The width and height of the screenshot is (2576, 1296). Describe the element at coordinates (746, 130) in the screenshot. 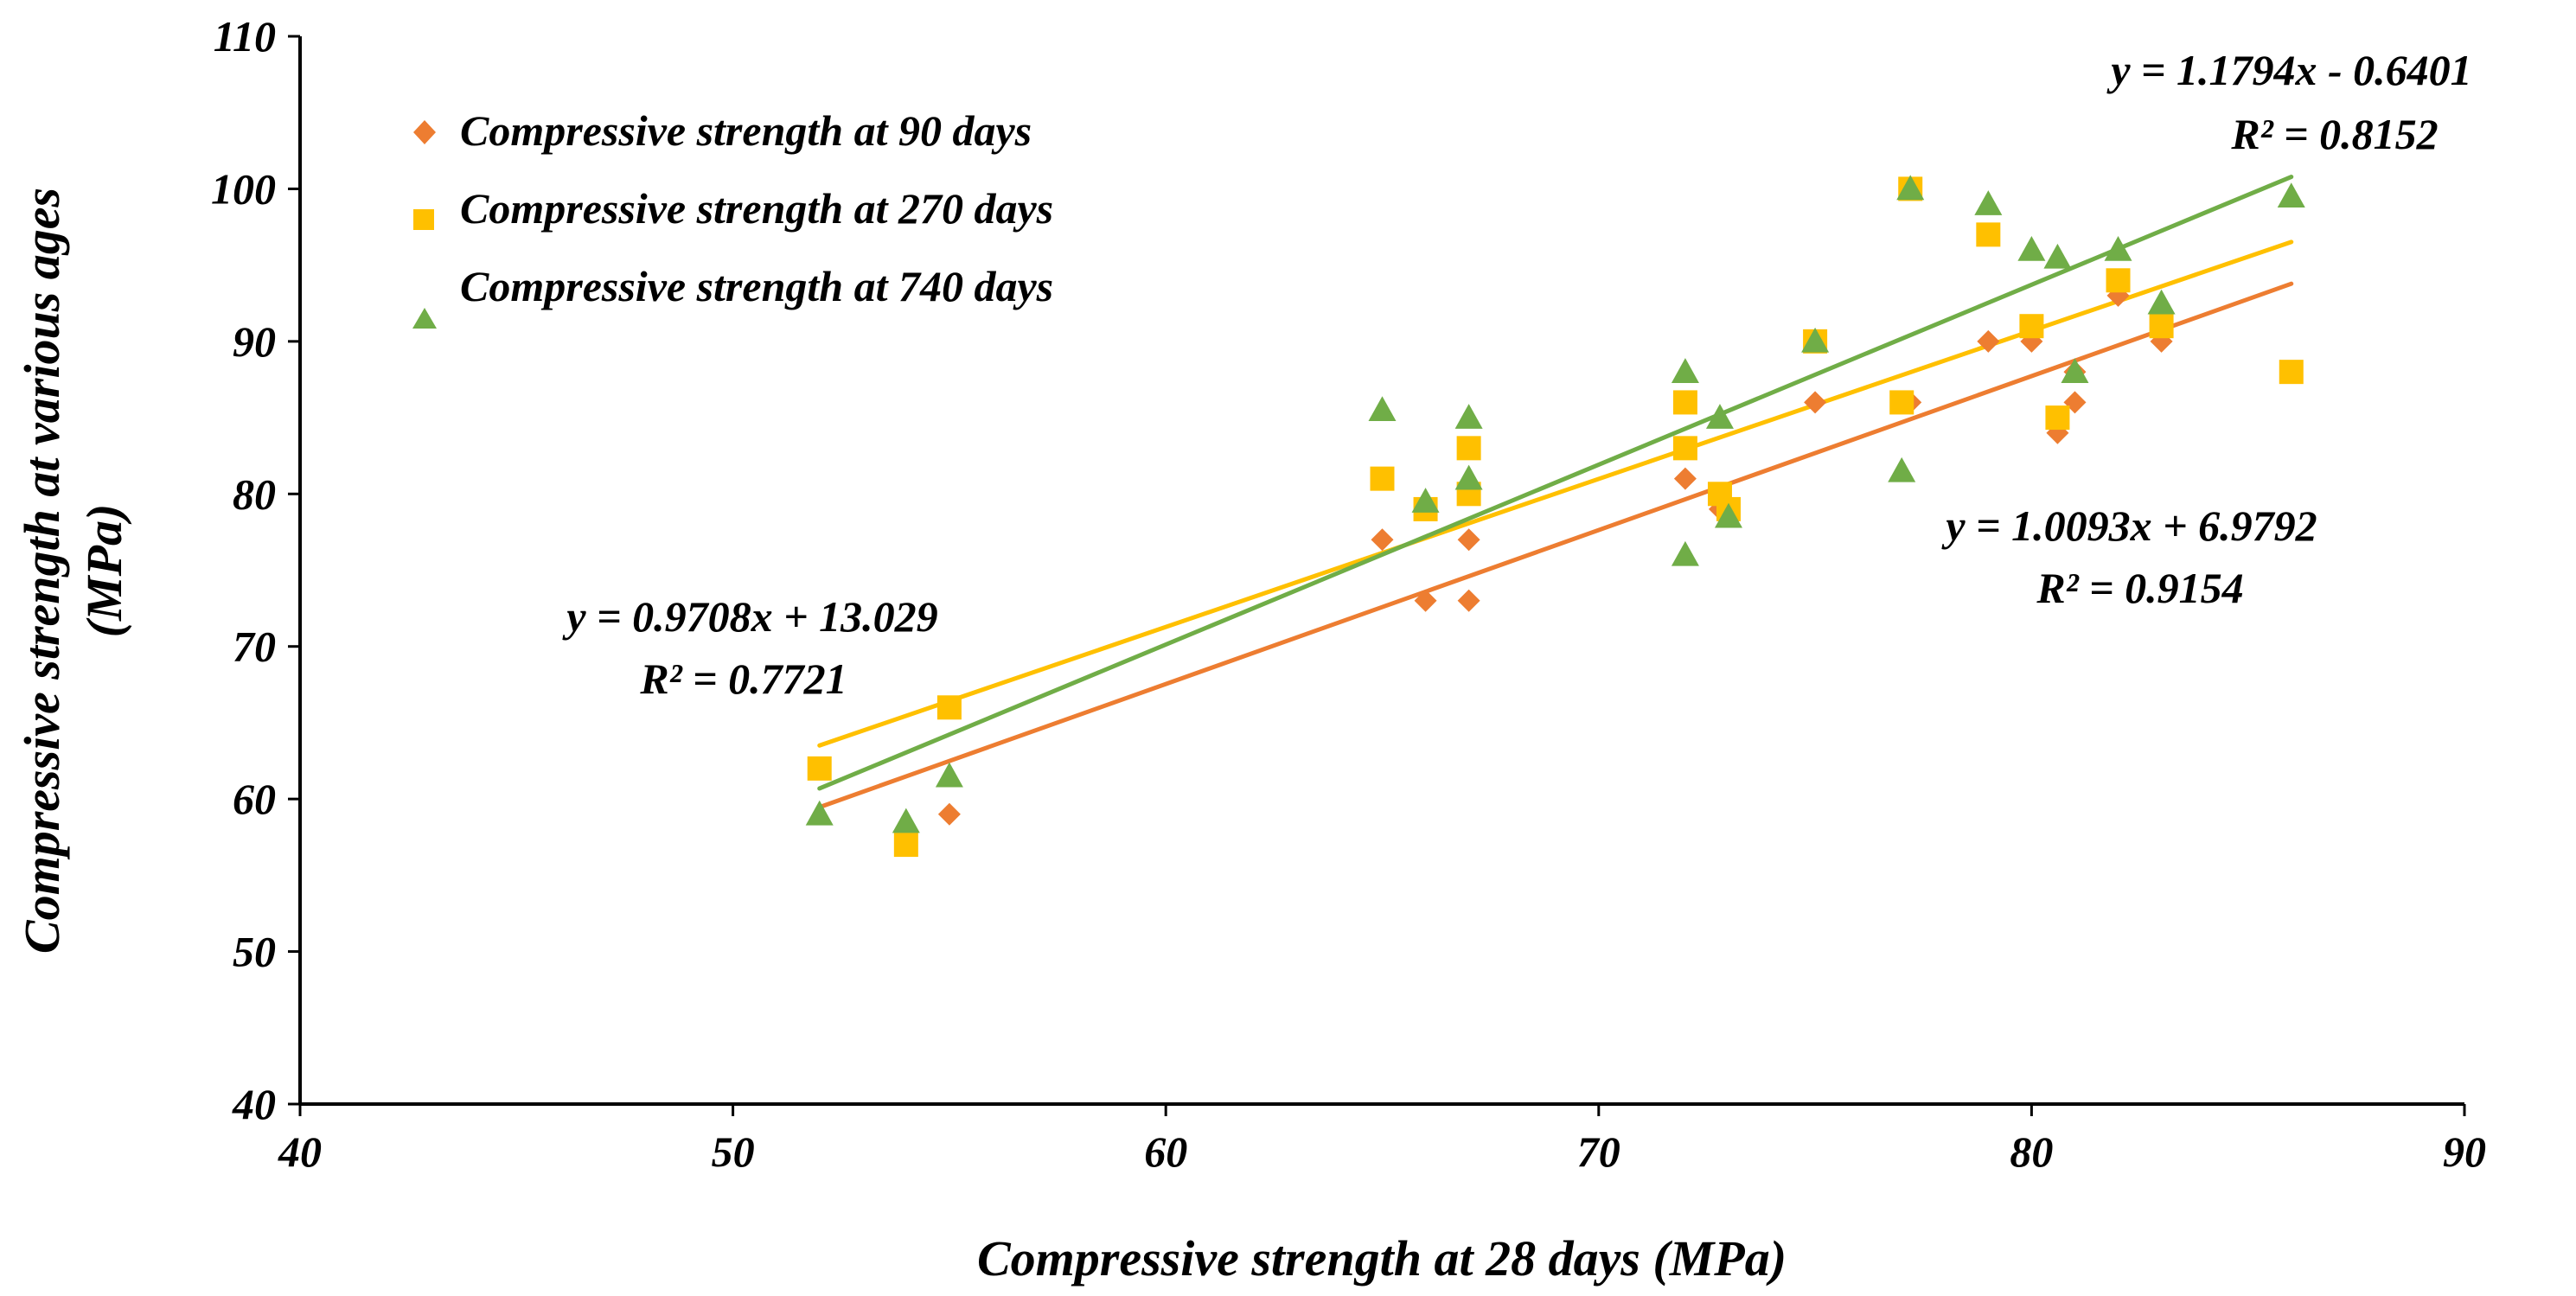

I see `legend-label-90-days: Compressive strength at 90 days` at that location.